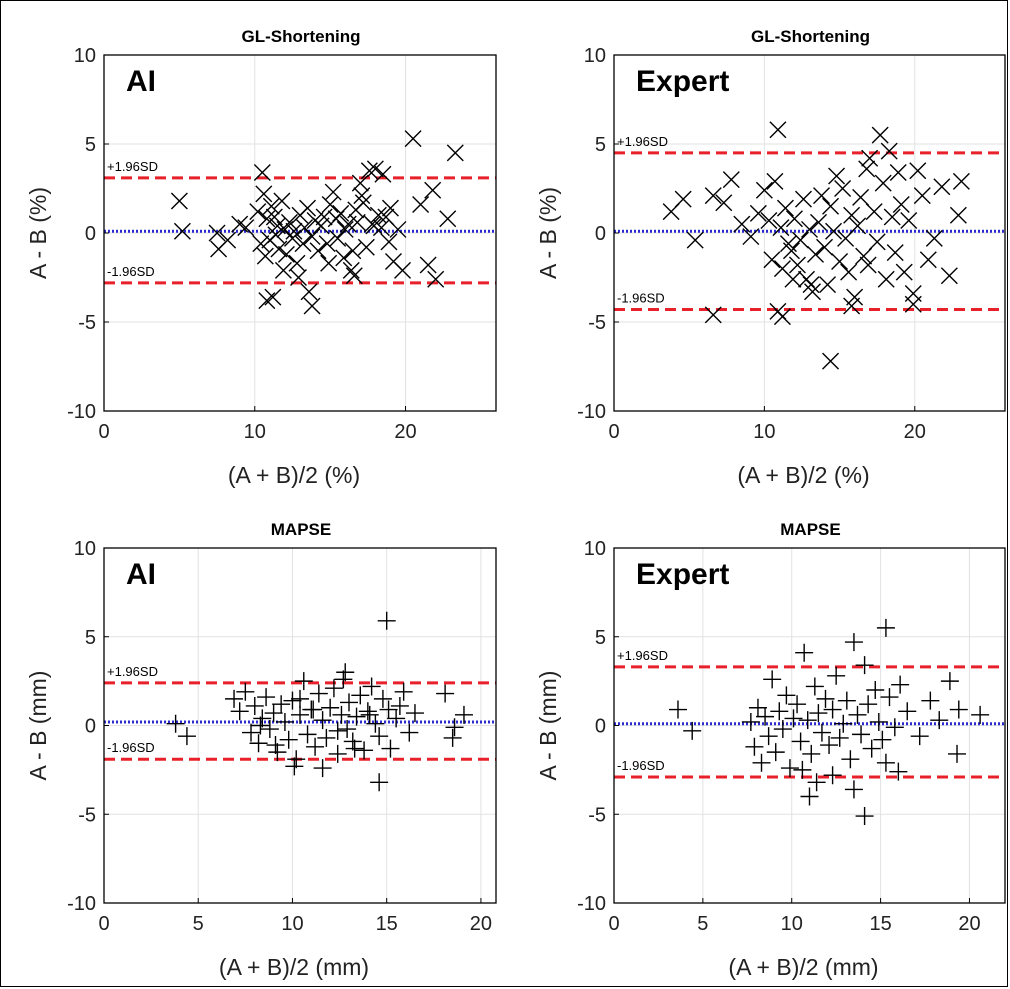  Describe the element at coordinates (301, 529) in the screenshot. I see `panel-title: MAPSE` at that location.